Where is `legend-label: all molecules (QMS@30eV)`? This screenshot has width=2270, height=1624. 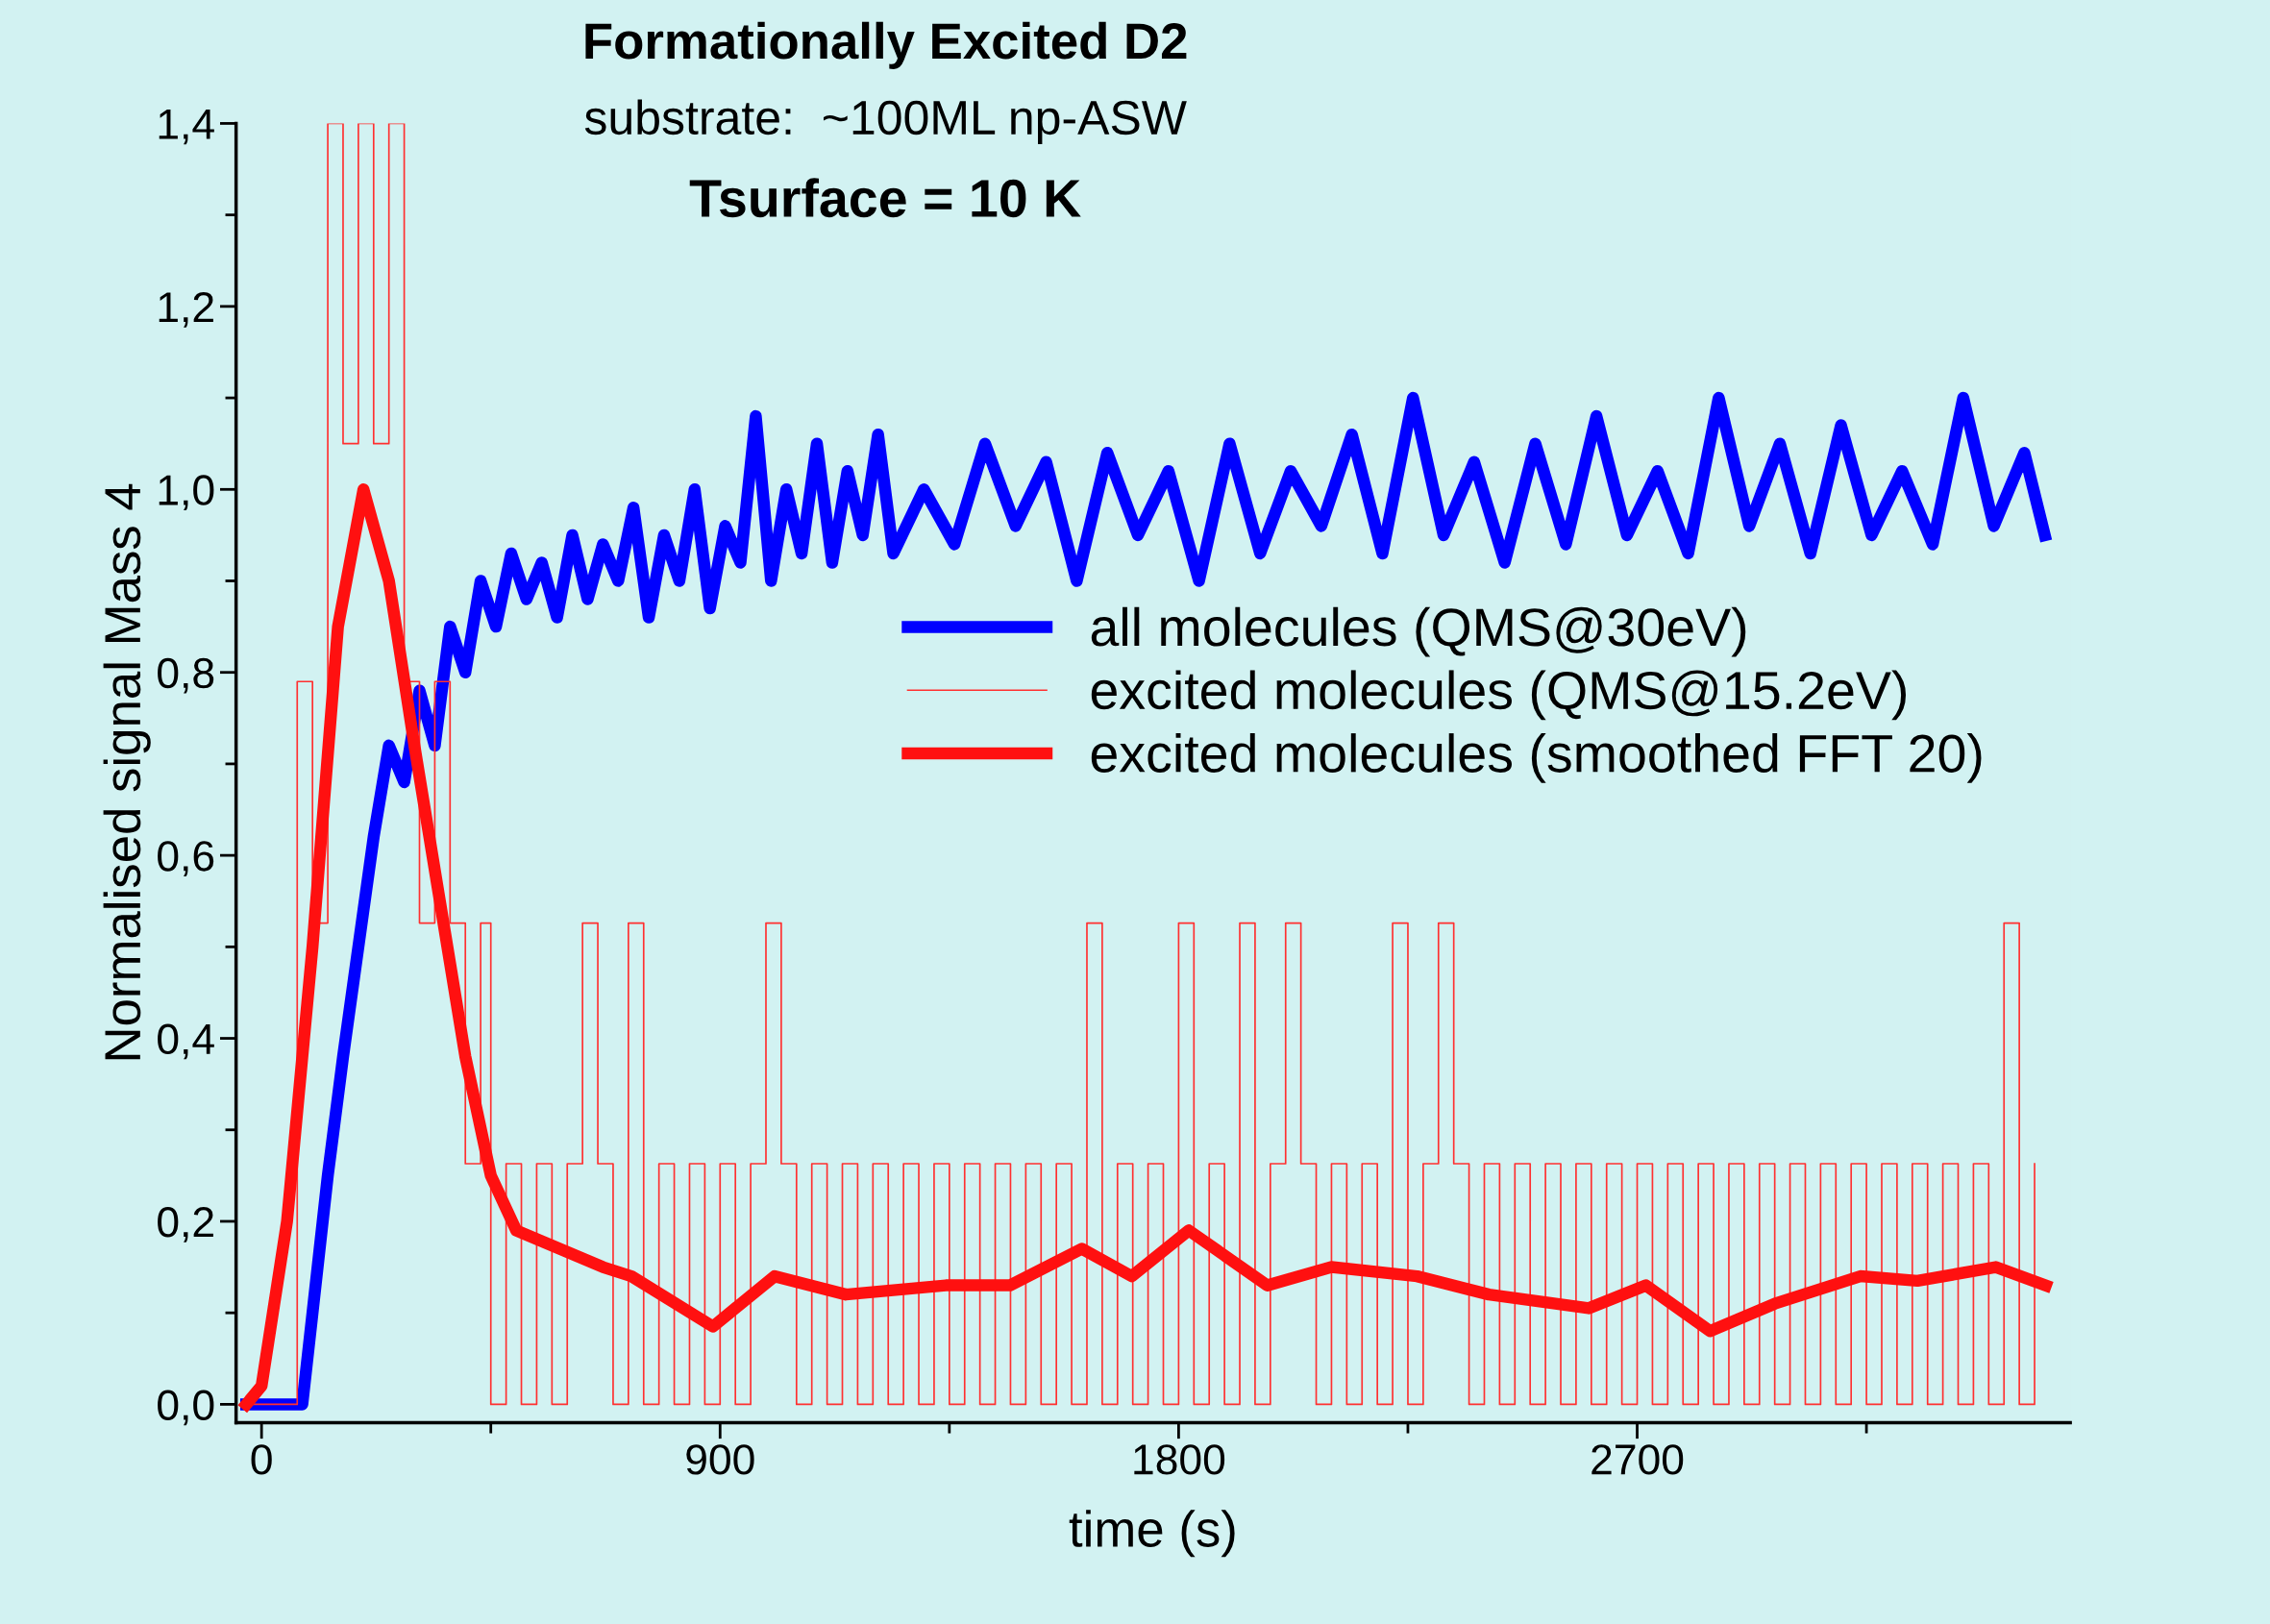 legend-label: all molecules (QMS@30eV) is located at coordinates (1418, 631).